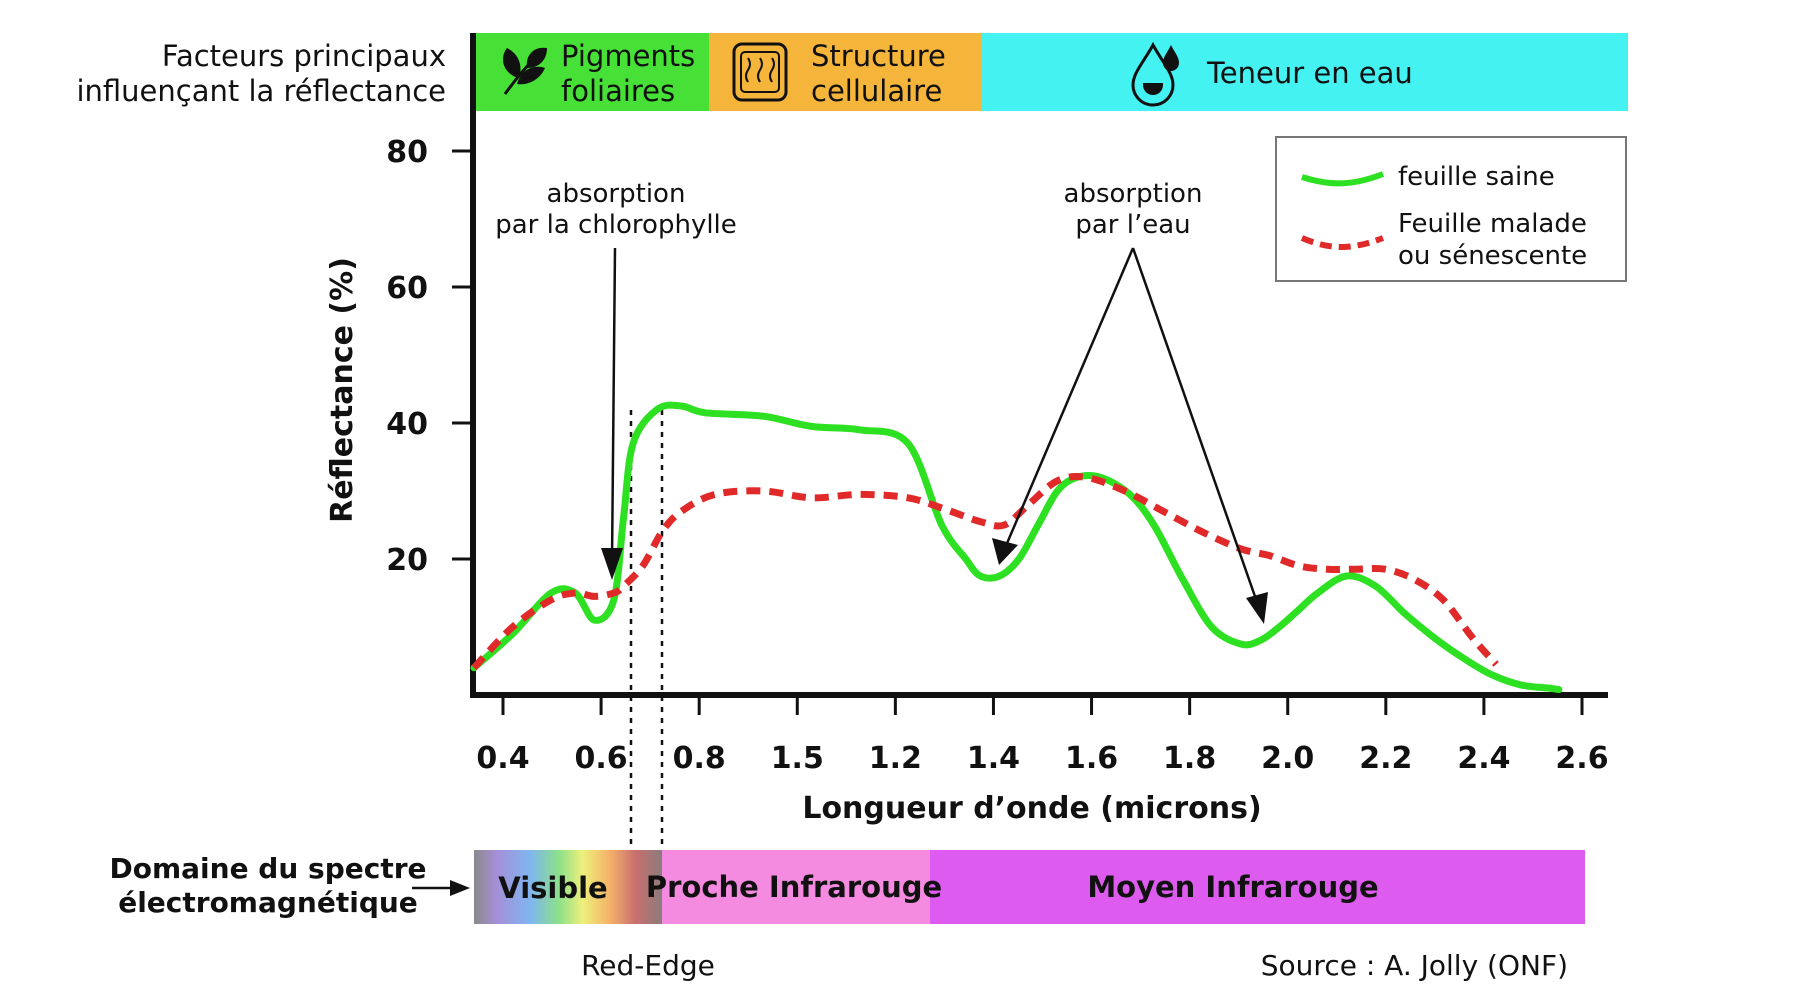 The width and height of the screenshot is (1800, 1005). What do you see at coordinates (502, 758) in the screenshot?
I see `x-tick-label: 0.4` at bounding box center [502, 758].